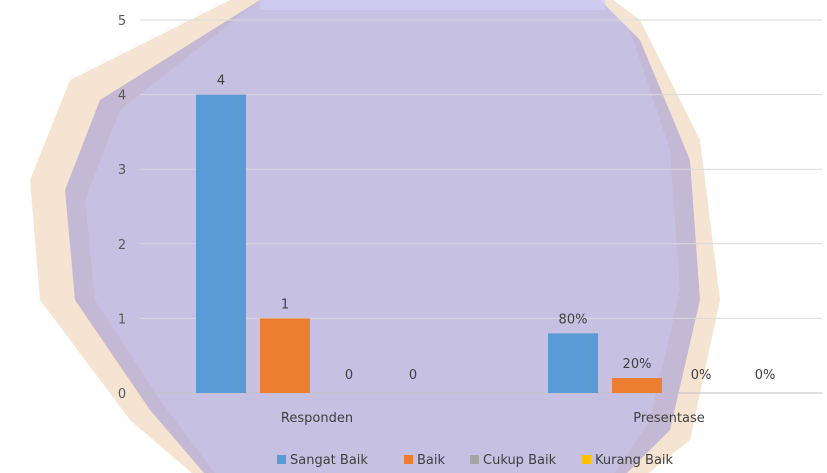 This screenshot has width=827, height=473. I want to click on x-category-label: Responden, so click(317, 418).